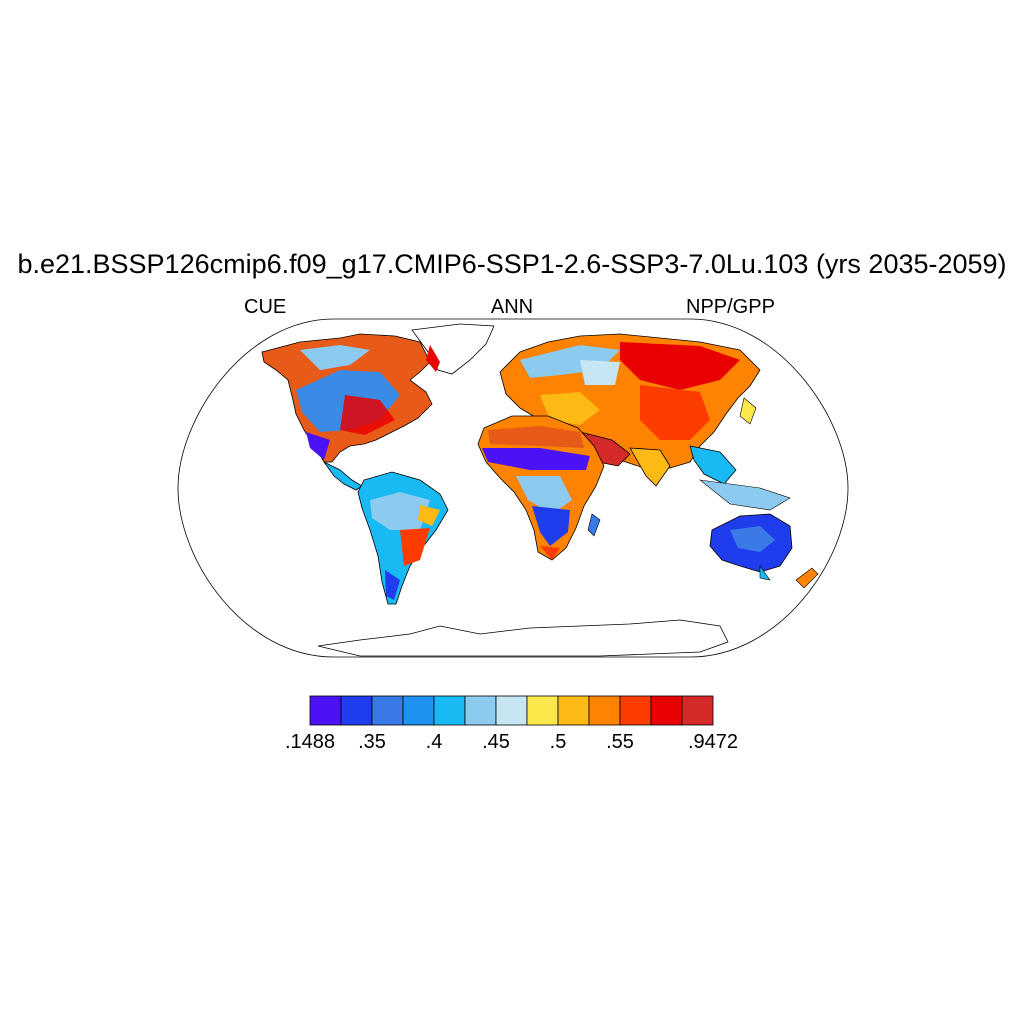 The image size is (1024, 1024). What do you see at coordinates (620, 742) in the screenshot?
I see `colorbar-tick-label: .55` at bounding box center [620, 742].